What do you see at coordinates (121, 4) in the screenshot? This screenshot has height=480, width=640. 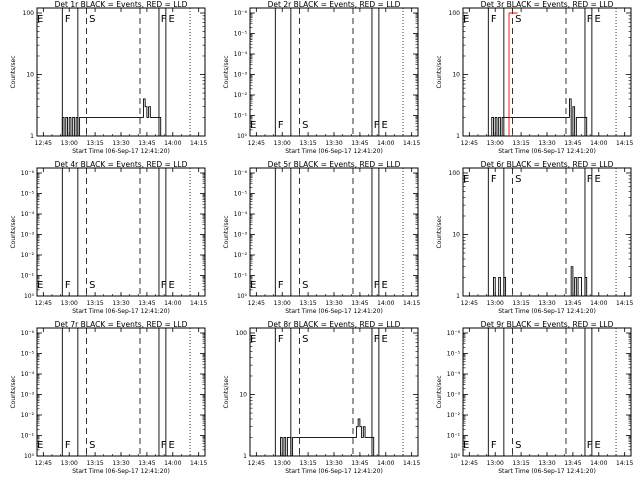 I see `panel-title: Det 1r BLACK = Events, RED = LLD` at bounding box center [121, 4].